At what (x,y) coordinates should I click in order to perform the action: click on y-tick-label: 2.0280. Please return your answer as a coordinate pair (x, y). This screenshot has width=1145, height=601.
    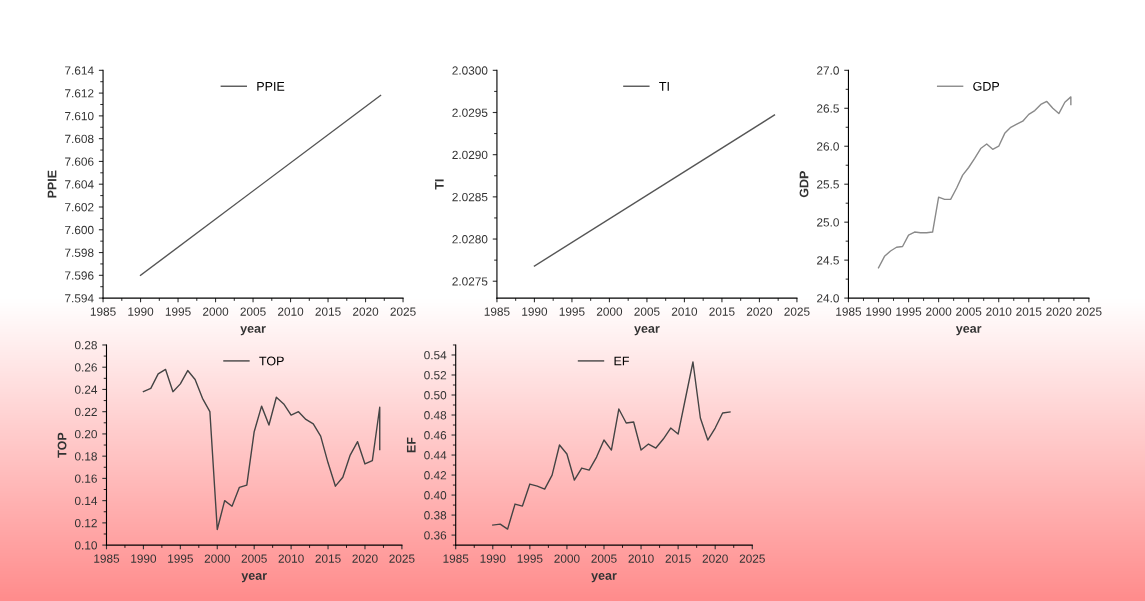
    Looking at the image, I should click on (470, 239).